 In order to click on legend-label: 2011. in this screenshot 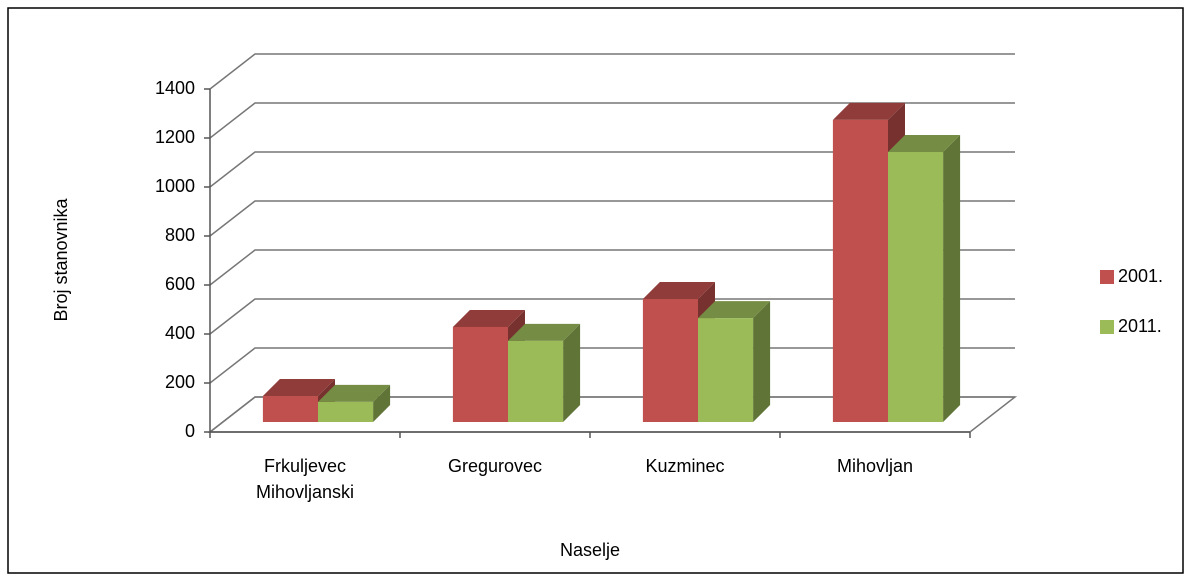, I will do `click(1140, 326)`.